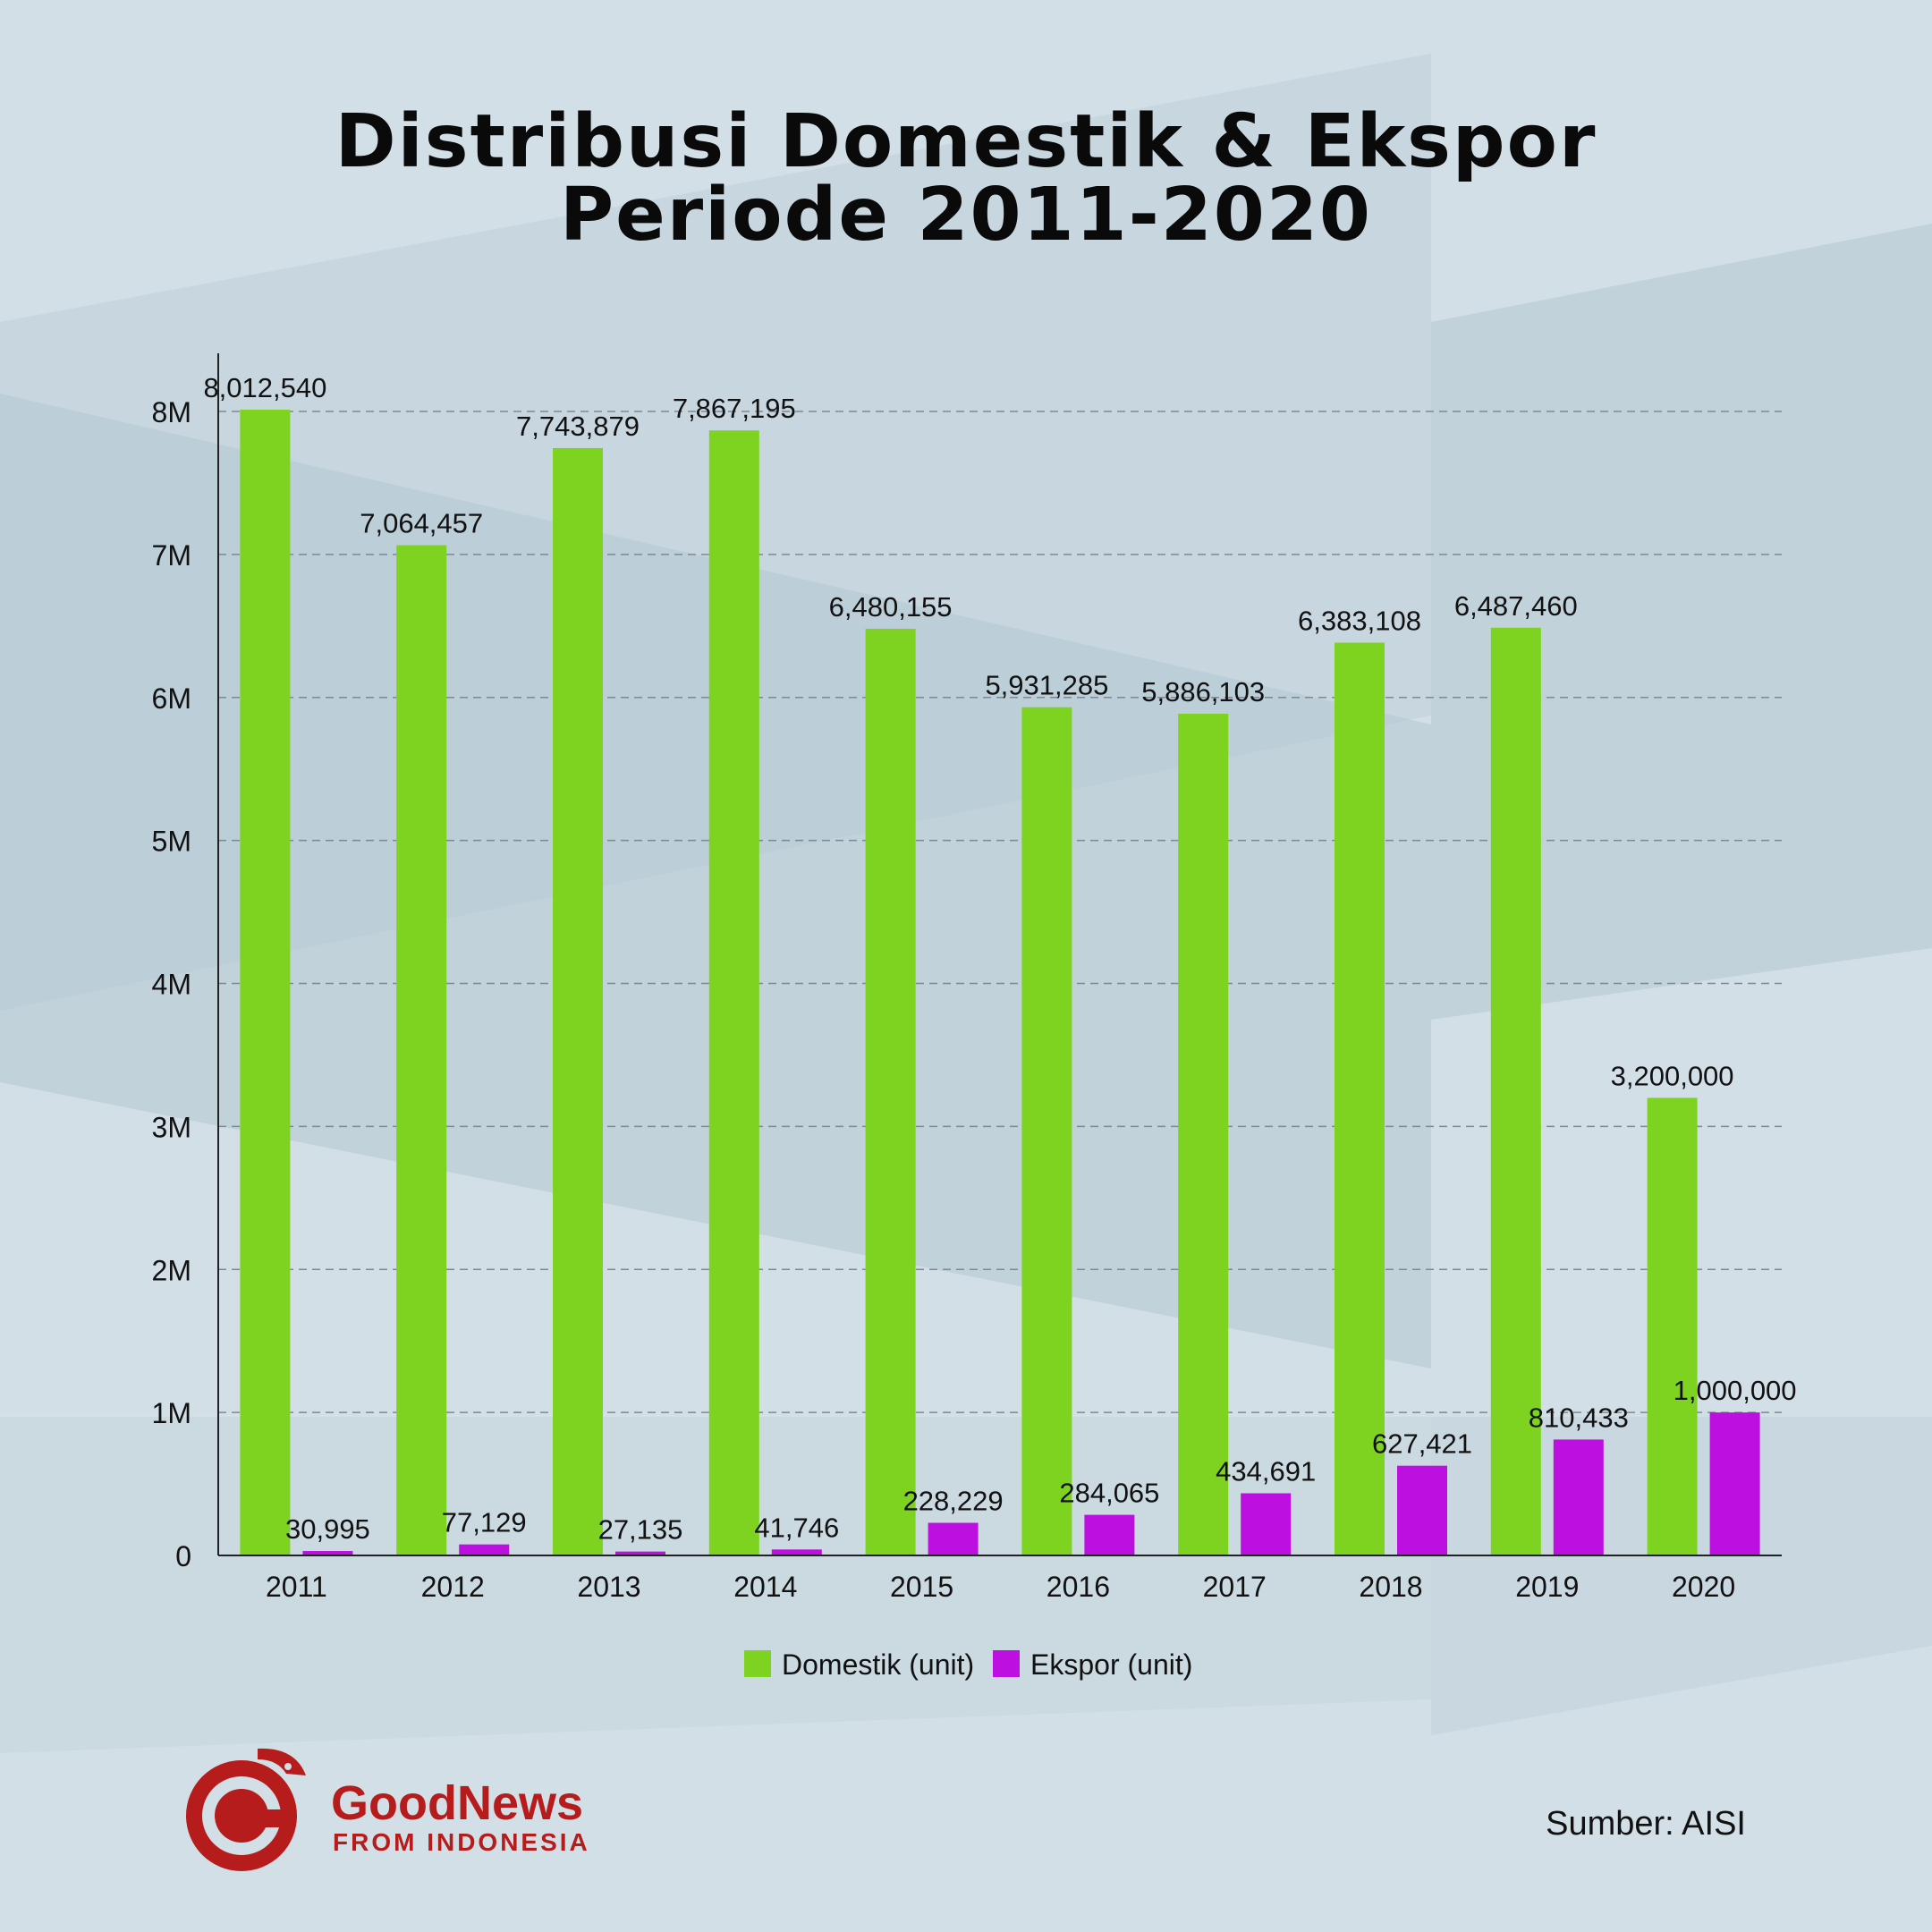  I want to click on legend-label-domestik: Domestik (unit), so click(878, 1664).